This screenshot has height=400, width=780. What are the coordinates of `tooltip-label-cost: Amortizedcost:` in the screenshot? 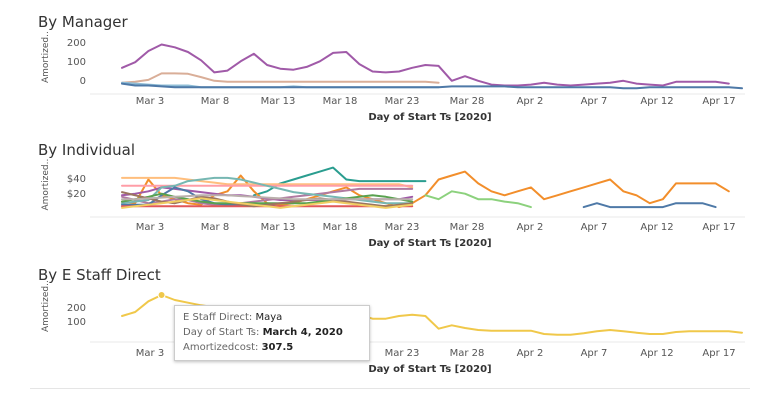 It's located at (221, 347).